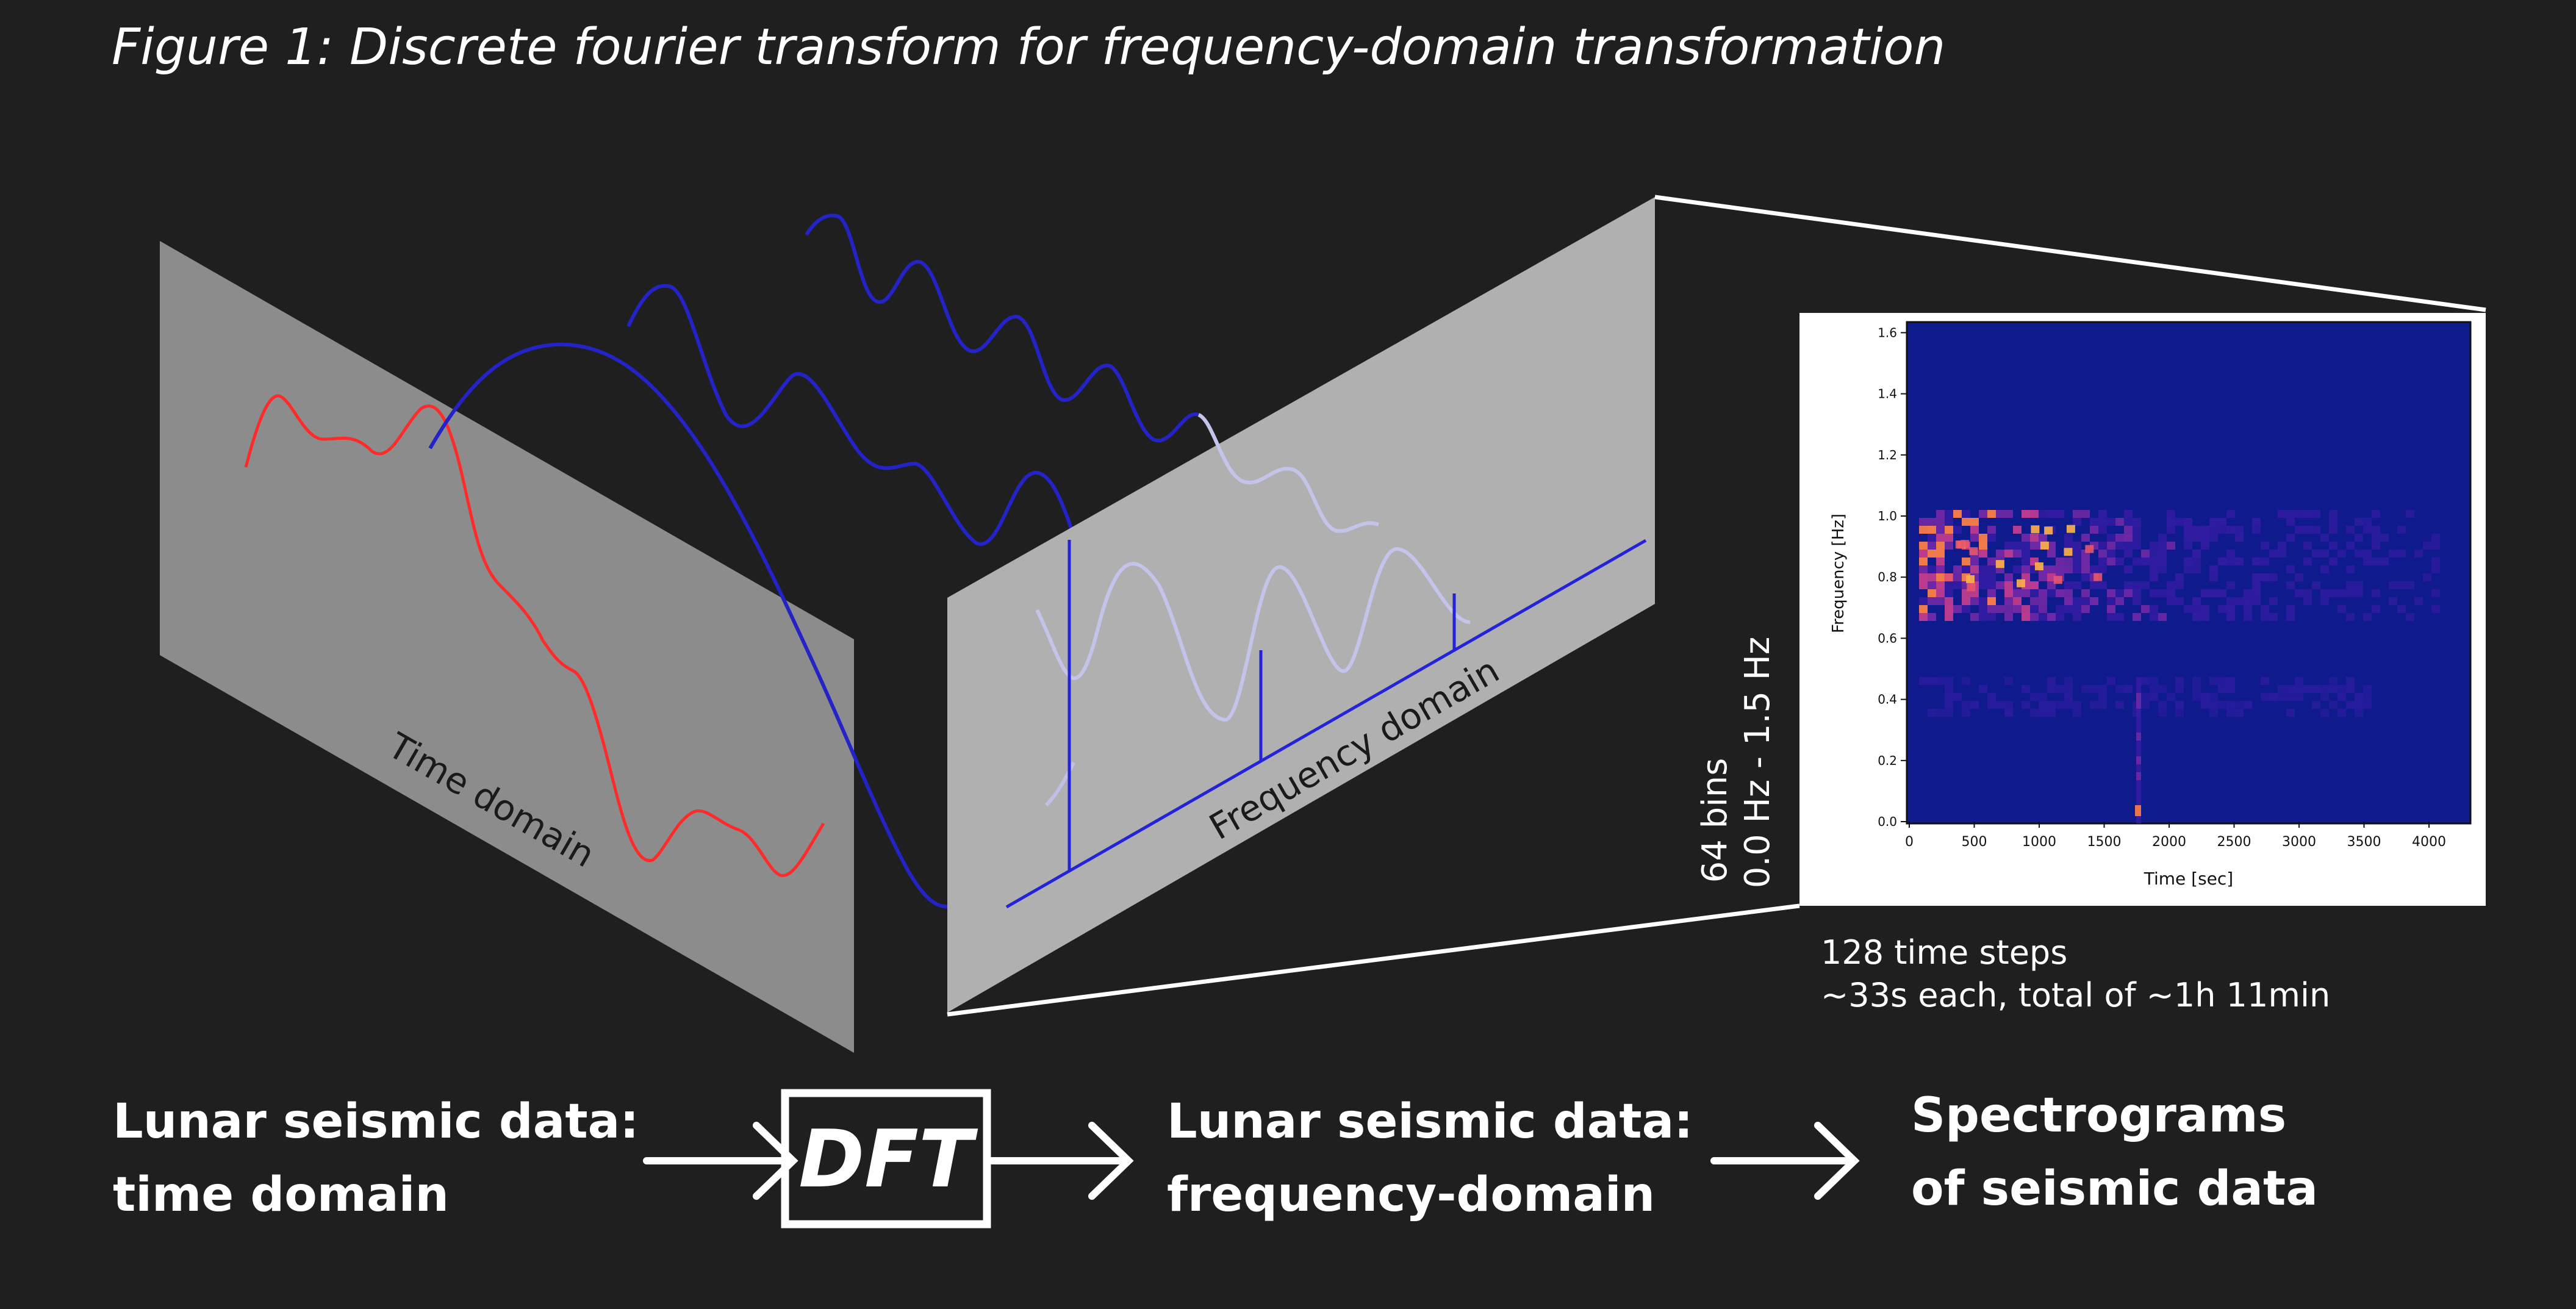 The width and height of the screenshot is (2576, 1309). What do you see at coordinates (1910, 842) in the screenshot?
I see `spectrogram-x-tick-label: 0` at bounding box center [1910, 842].